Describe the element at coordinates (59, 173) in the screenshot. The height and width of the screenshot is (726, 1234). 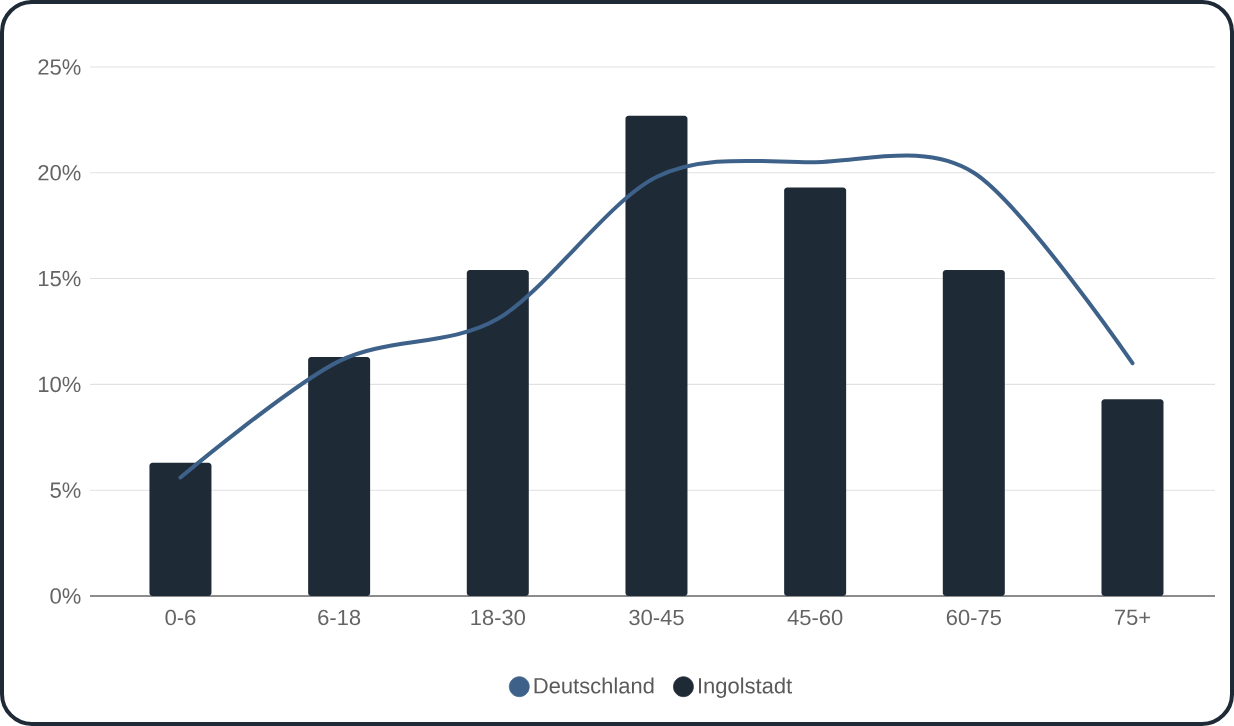
I see `y-tick-label: 20%` at that location.